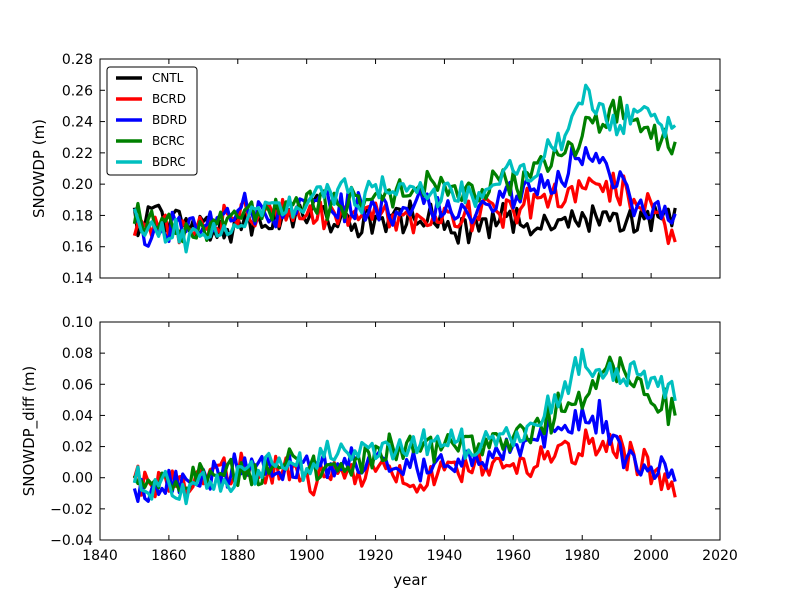 The image size is (800, 600). What do you see at coordinates (307, 556) in the screenshot?
I see `xtick-label: 1900` at bounding box center [307, 556].